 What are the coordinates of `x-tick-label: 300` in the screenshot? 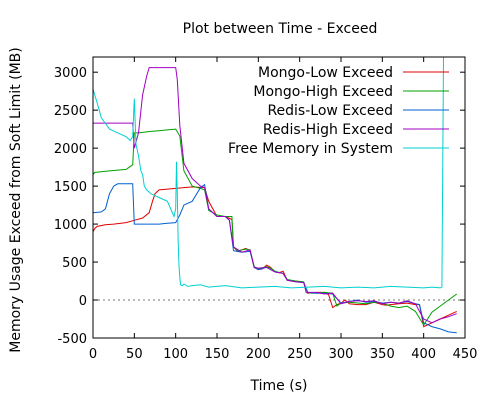 It's located at (341, 354).